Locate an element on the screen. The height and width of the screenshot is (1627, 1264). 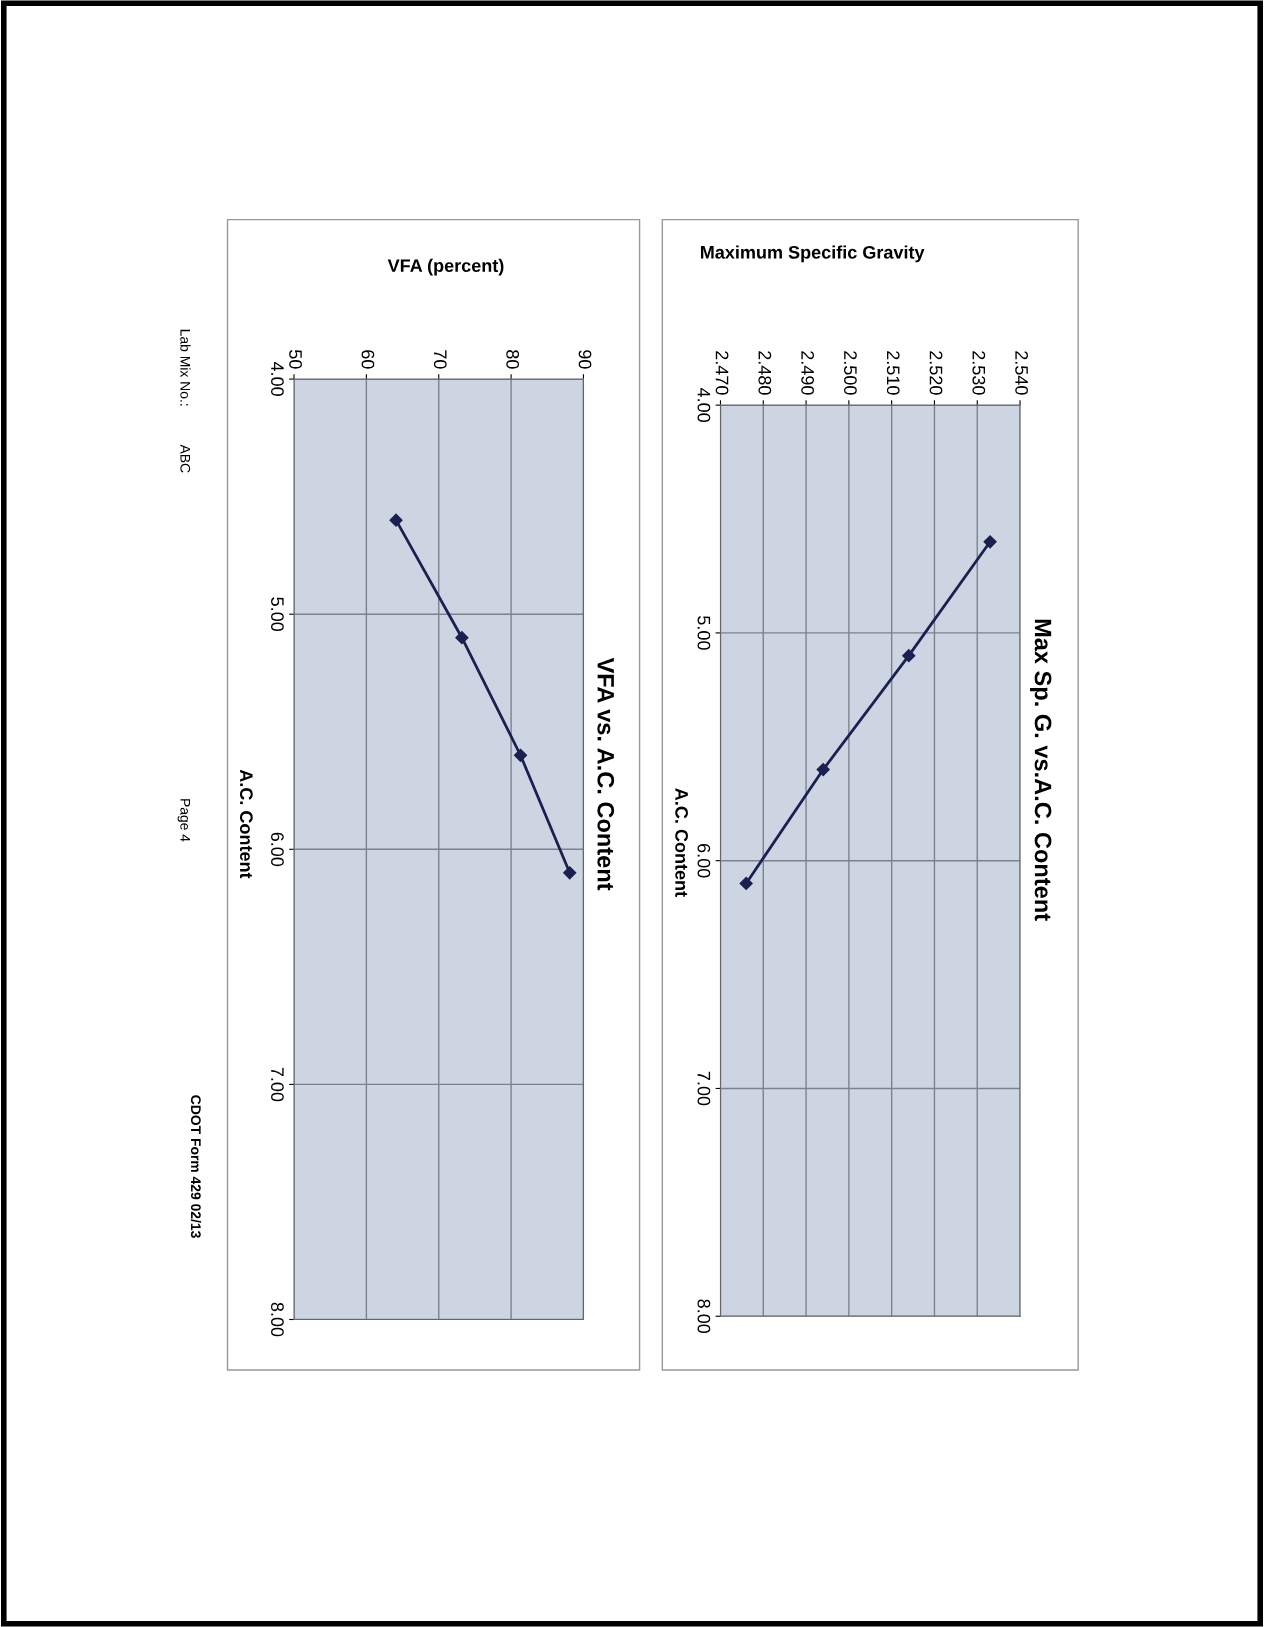
text: VFA vs. A.C. Content is located at coordinates (606, 774).